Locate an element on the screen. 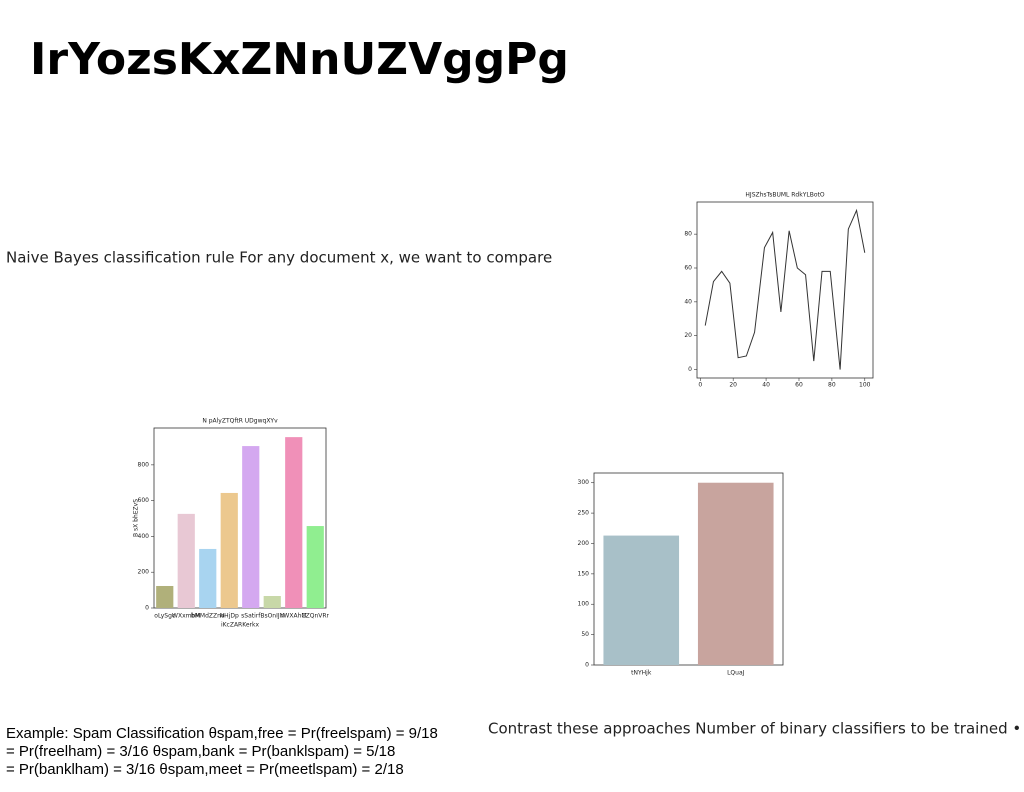  y-tick-label: 400 is located at coordinates (144, 536).